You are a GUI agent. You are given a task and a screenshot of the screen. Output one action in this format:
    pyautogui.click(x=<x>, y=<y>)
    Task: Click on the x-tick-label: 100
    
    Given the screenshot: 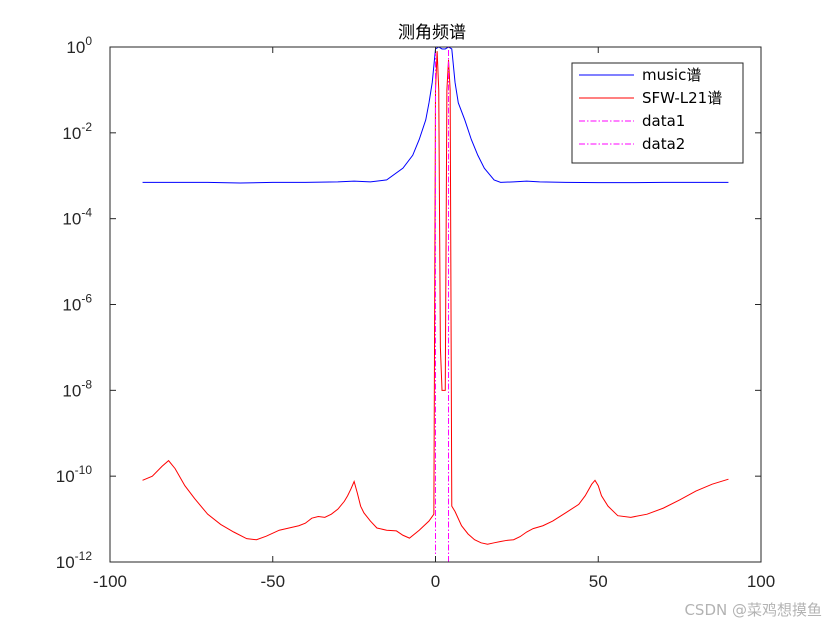 What is the action you would take?
    pyautogui.click(x=761, y=581)
    